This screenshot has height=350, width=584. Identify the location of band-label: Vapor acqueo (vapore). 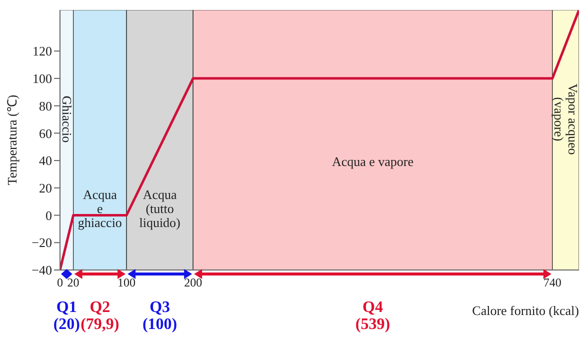
(566, 119).